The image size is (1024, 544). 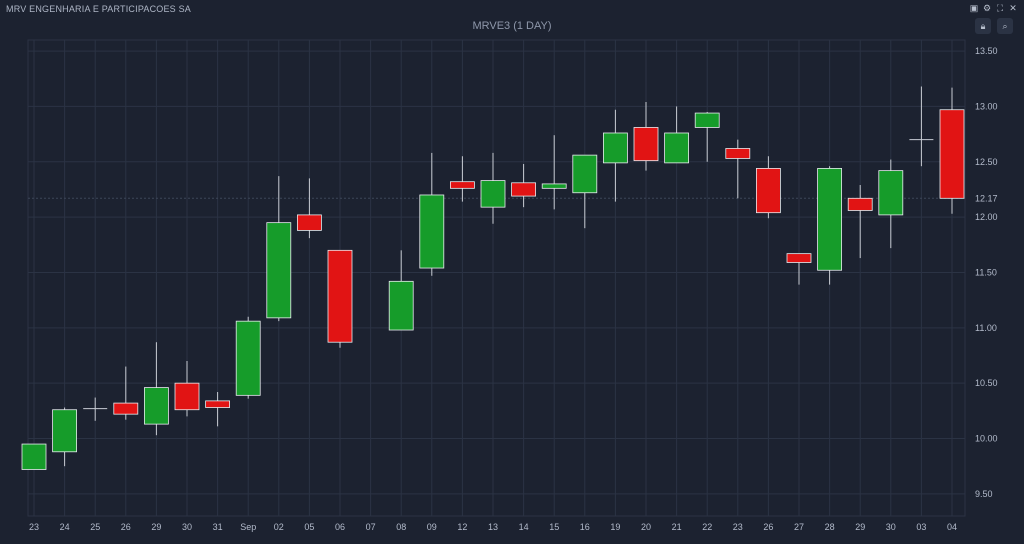 What do you see at coordinates (830, 527) in the screenshot?
I see `x-tick-label: 28` at bounding box center [830, 527].